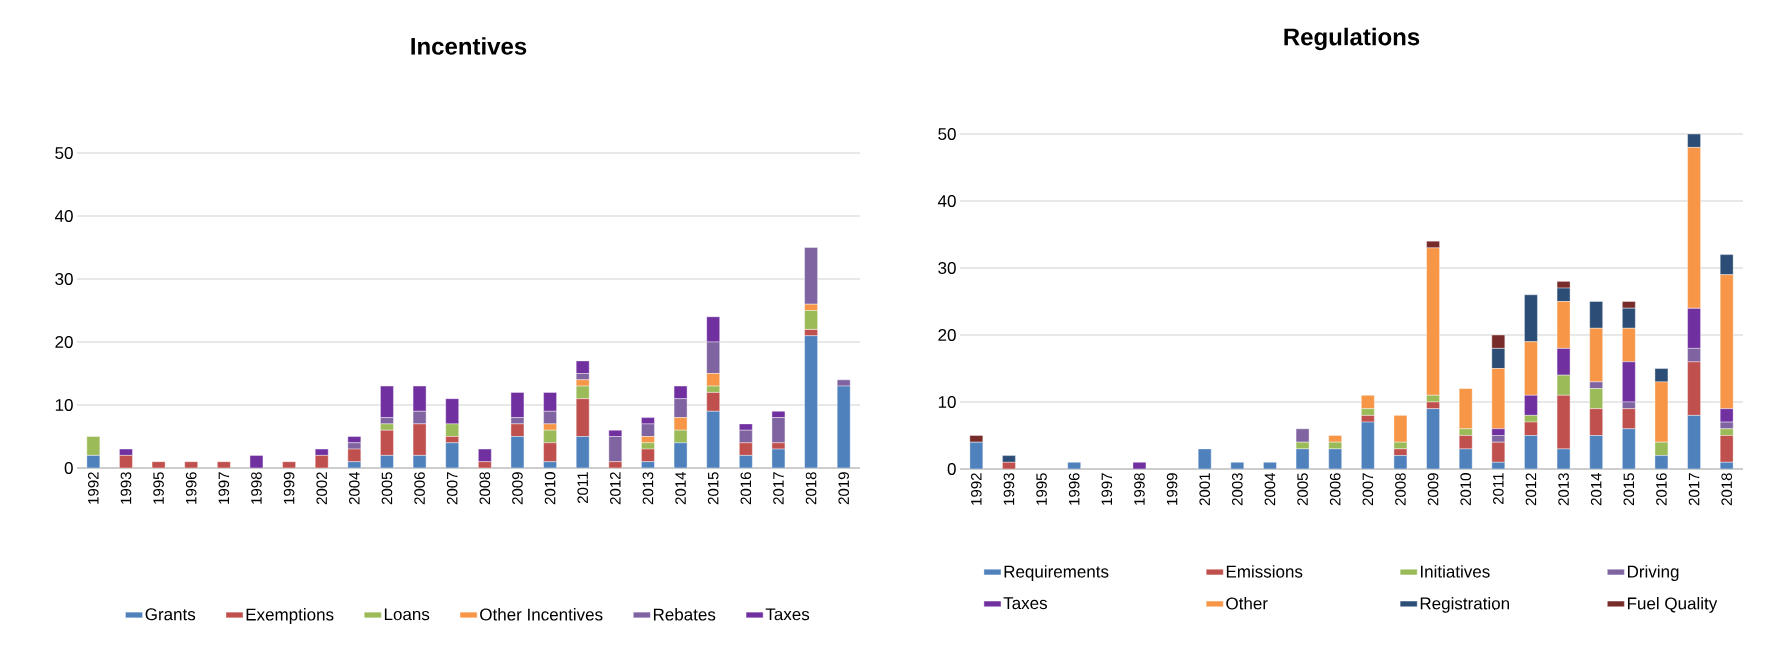 This screenshot has height=650, width=1771. Describe the element at coordinates (290, 616) in the screenshot. I see `legend-label: Exemptions` at that location.